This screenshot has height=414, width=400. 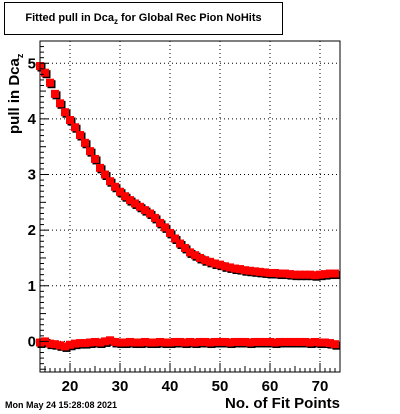 I want to click on y-tick-label: 0, so click(x=32, y=341).